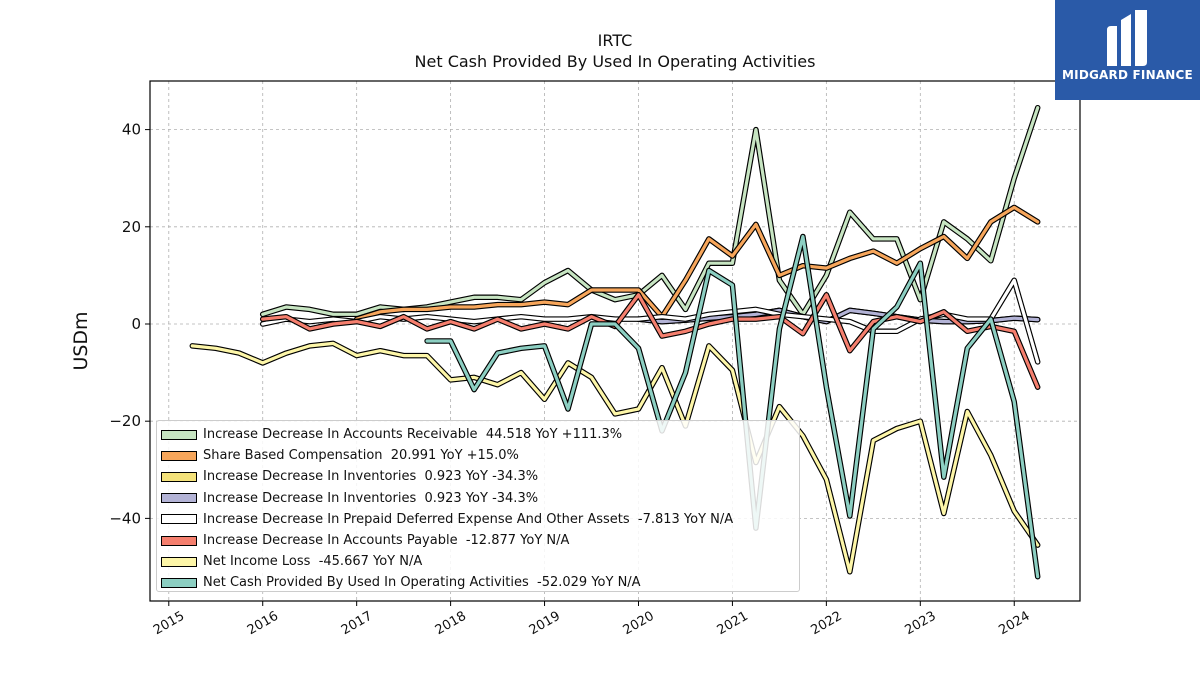 The height and width of the screenshot is (675, 1200). I want to click on y-tick-label: 40, so click(131, 130).